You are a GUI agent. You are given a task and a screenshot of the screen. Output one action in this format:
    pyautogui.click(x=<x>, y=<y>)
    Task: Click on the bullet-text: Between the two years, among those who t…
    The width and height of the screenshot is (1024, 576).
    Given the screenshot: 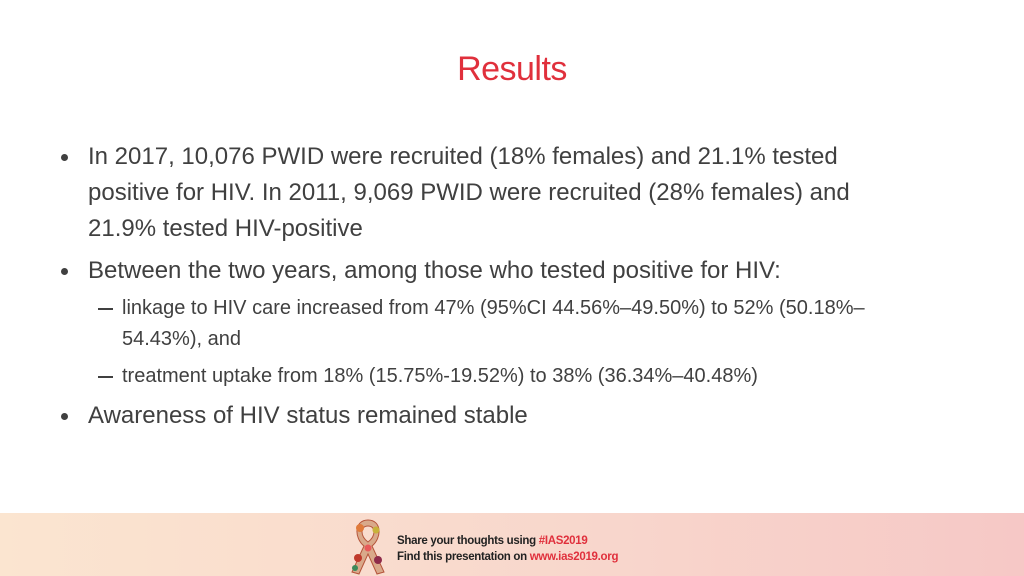 What is the action you would take?
    pyautogui.click(x=434, y=270)
    